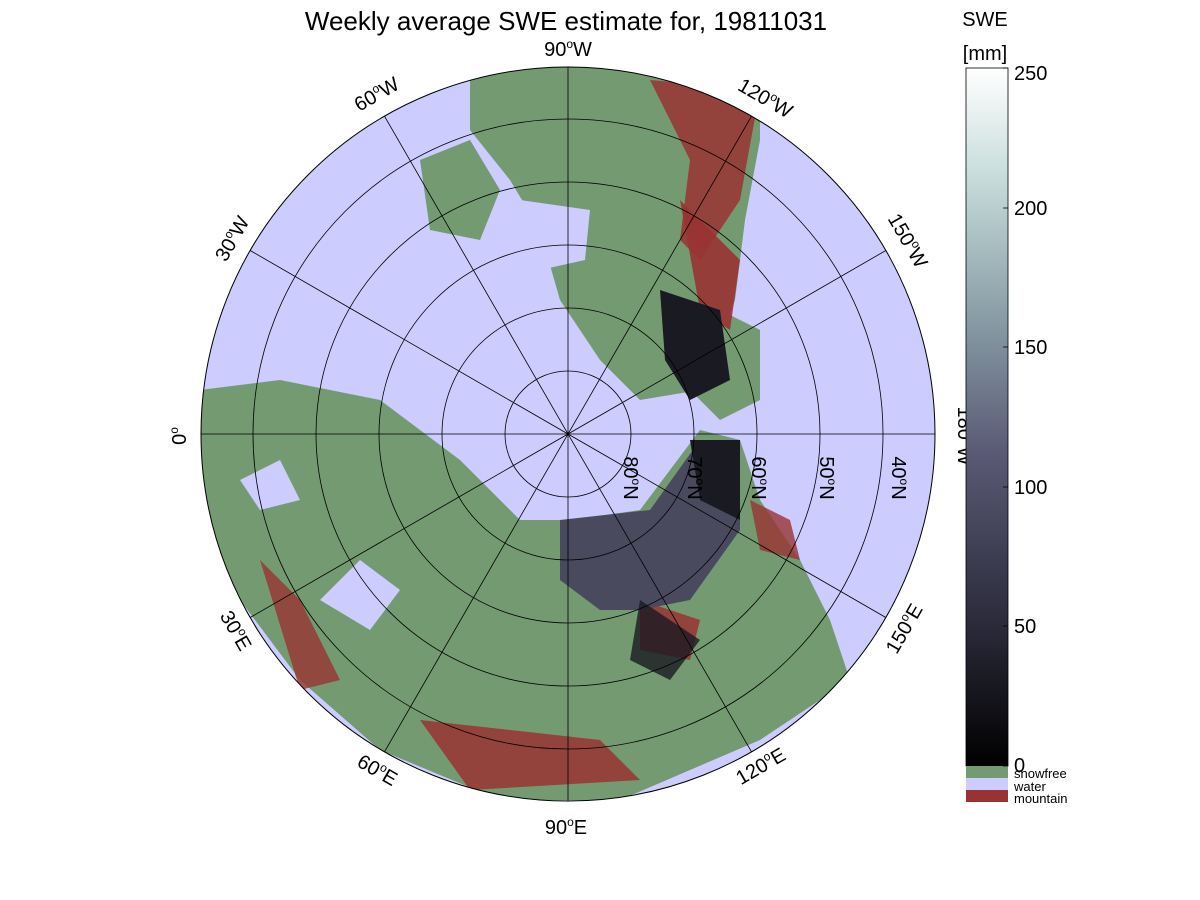  Describe the element at coordinates (985, 54) in the screenshot. I see `colorbar-label-unit: [mm]` at that location.